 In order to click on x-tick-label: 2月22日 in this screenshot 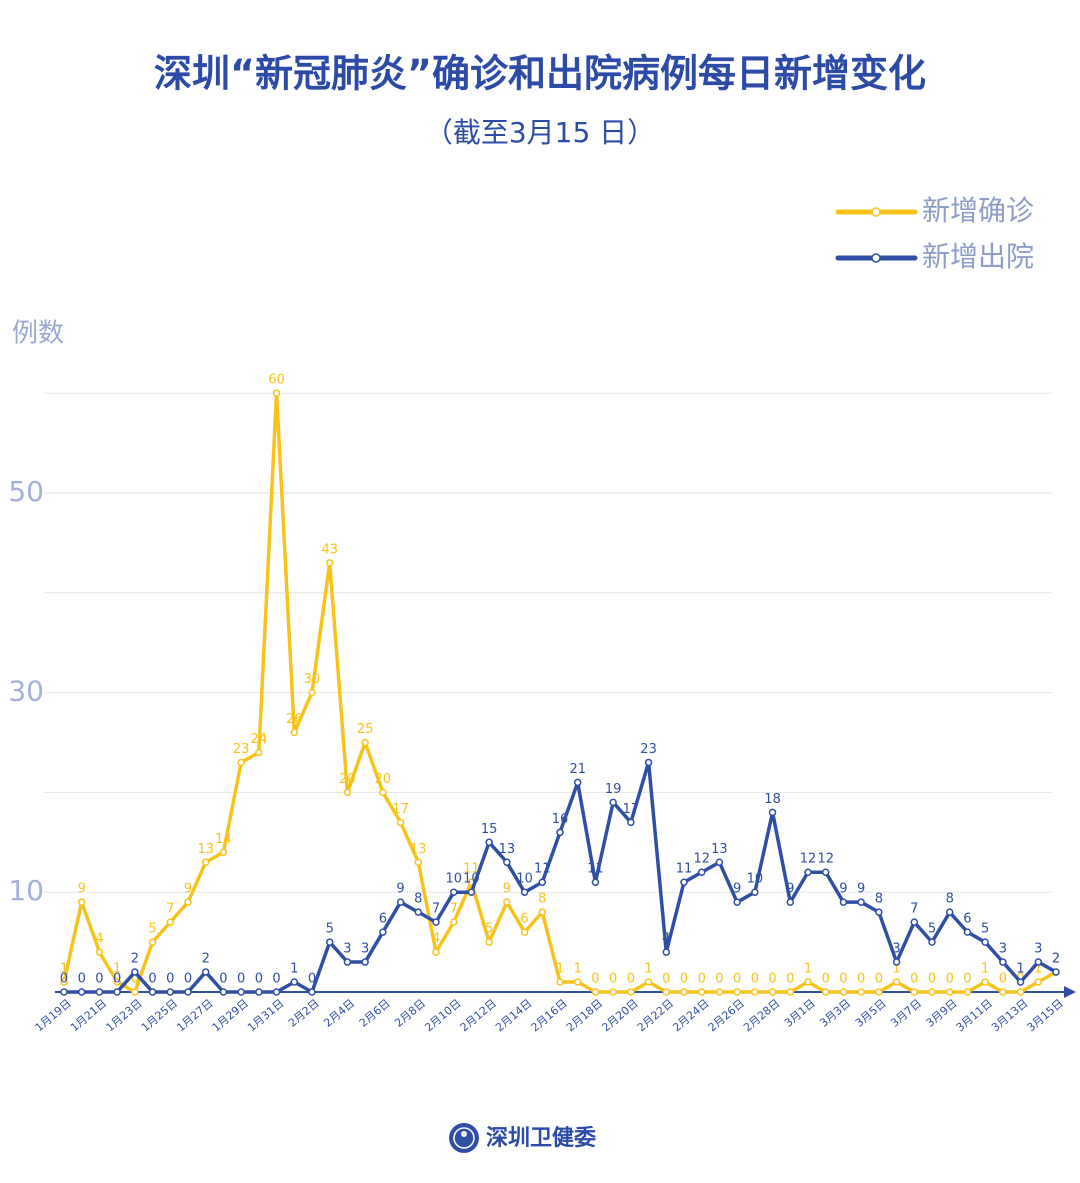, I will do `click(655, 1016)`.